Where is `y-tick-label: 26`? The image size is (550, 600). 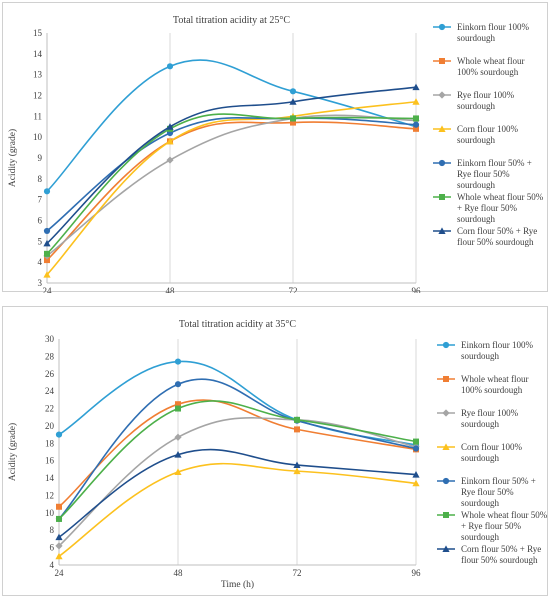 y-tick-label: 26 is located at coordinates (50, 374).